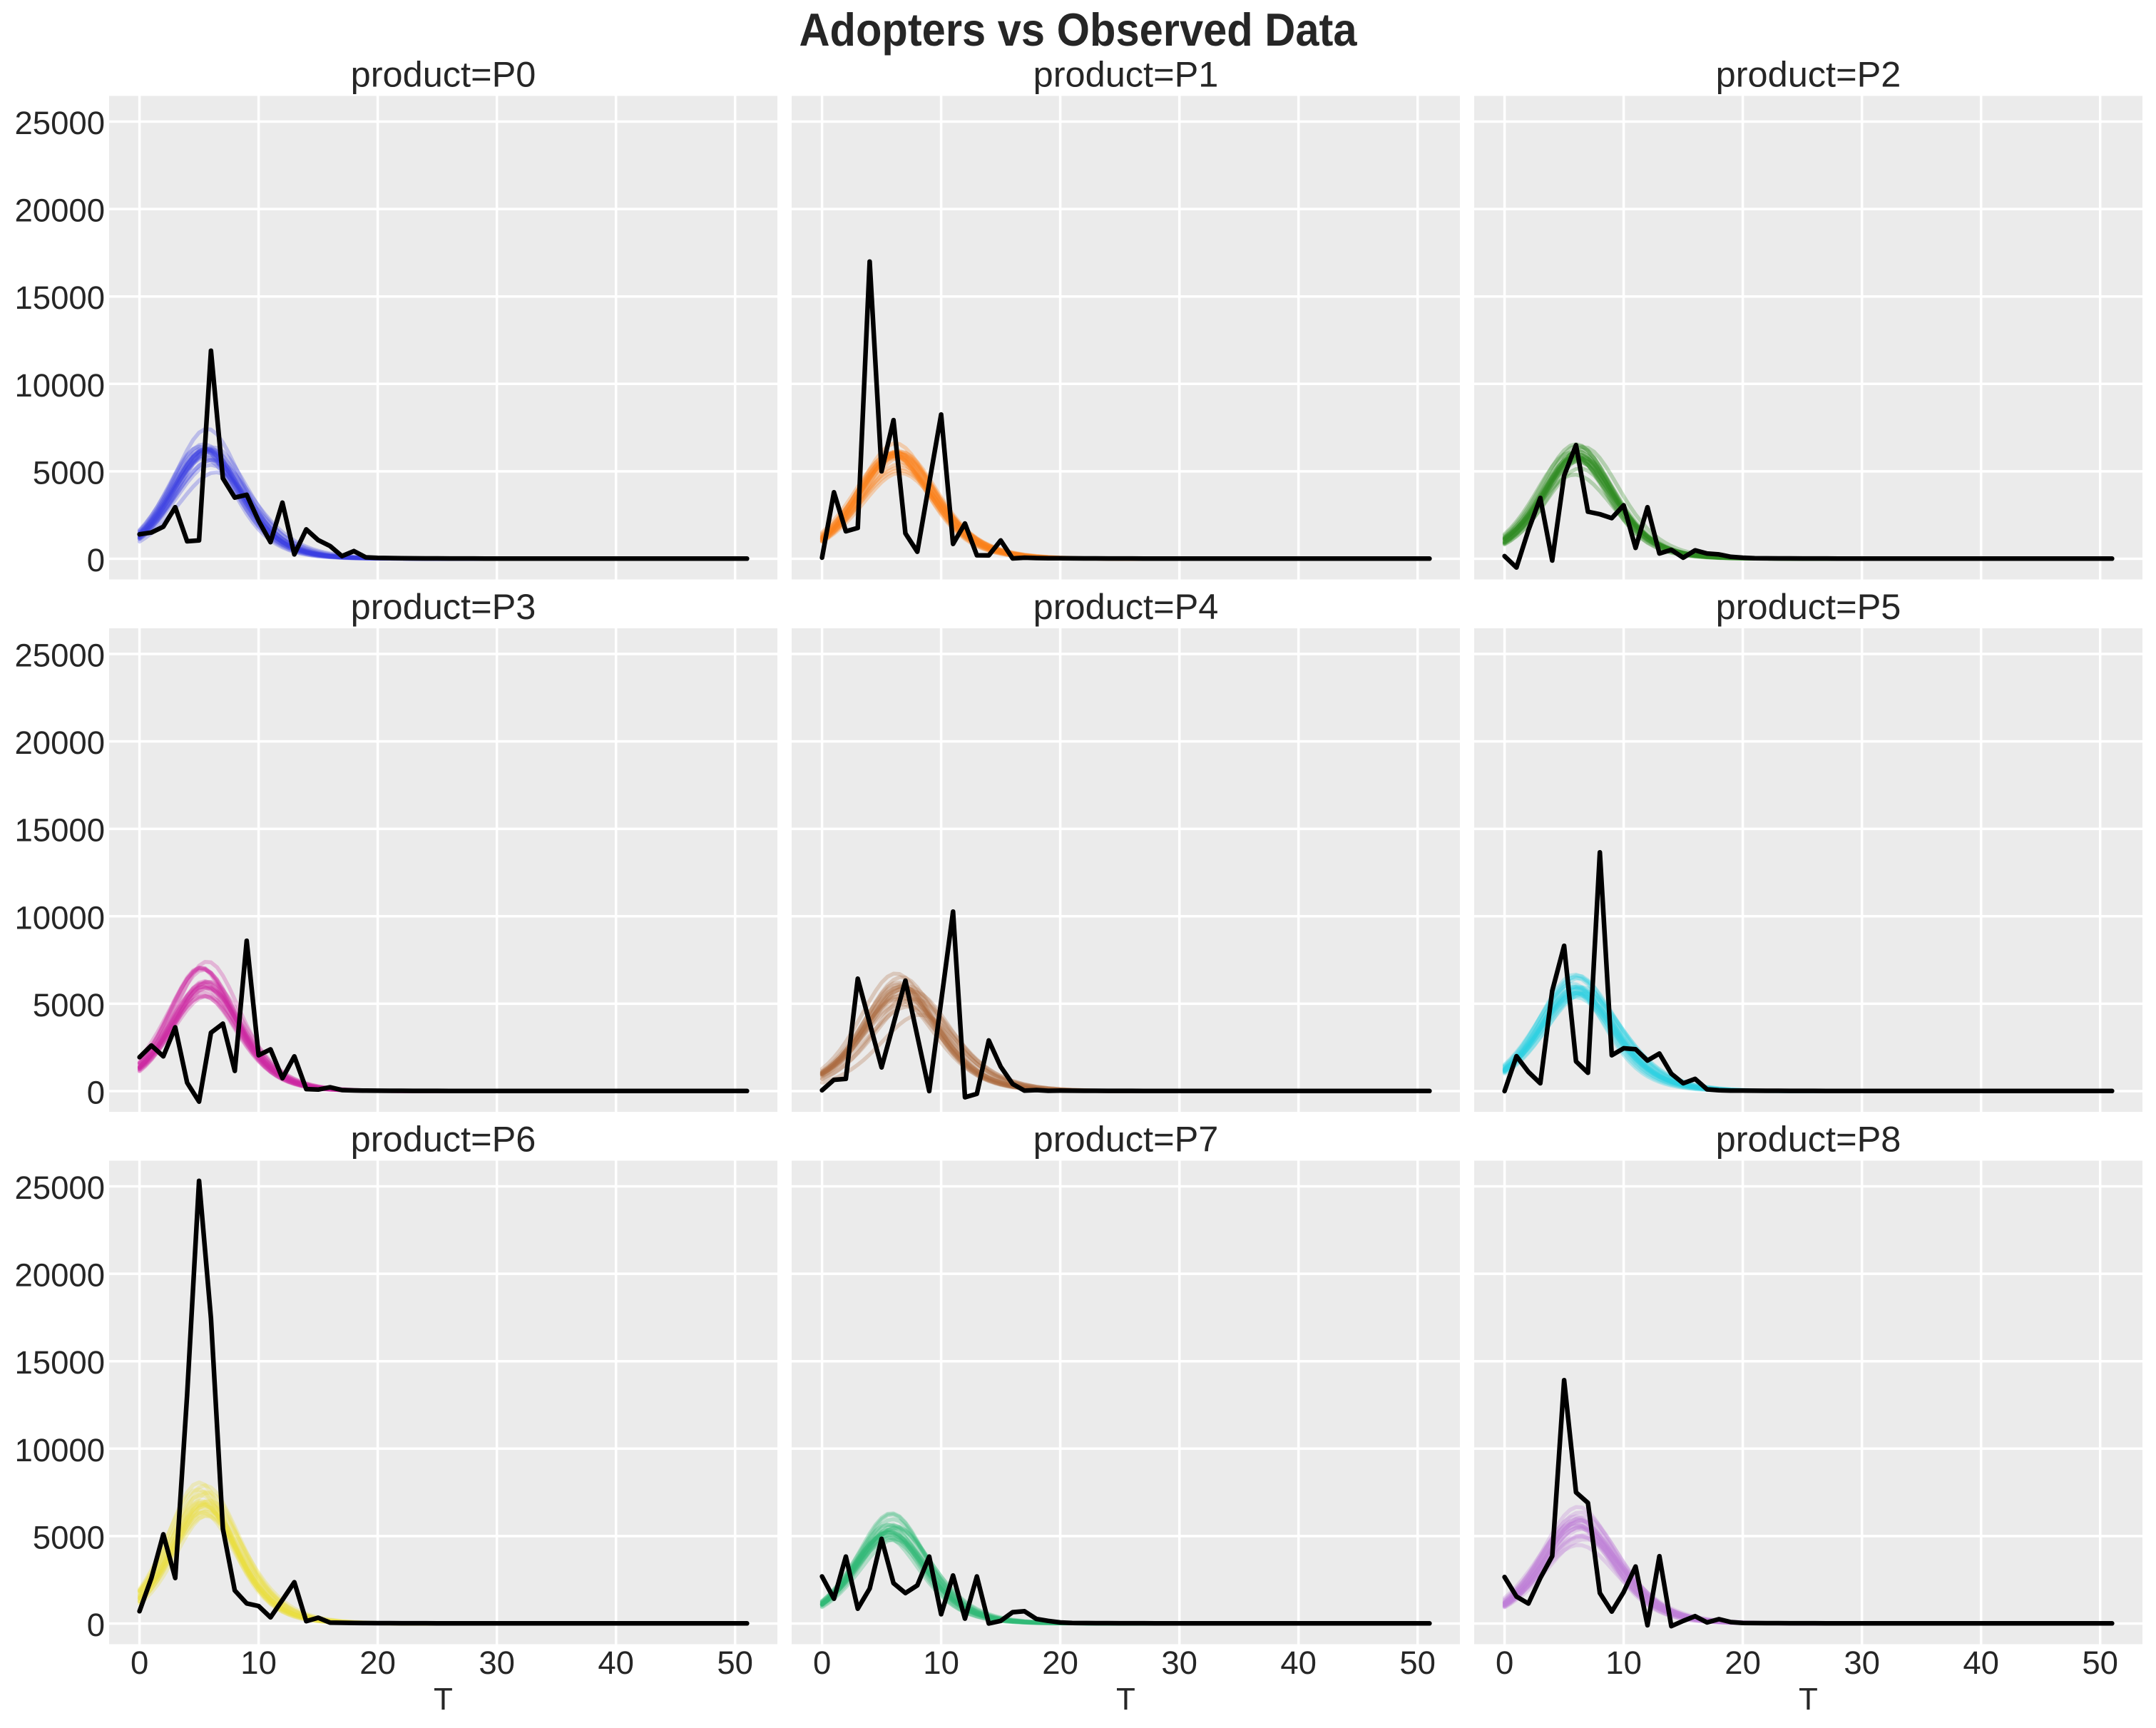 The height and width of the screenshot is (1728, 2156). I want to click on svg-text: product=P4, so click(1126, 606).